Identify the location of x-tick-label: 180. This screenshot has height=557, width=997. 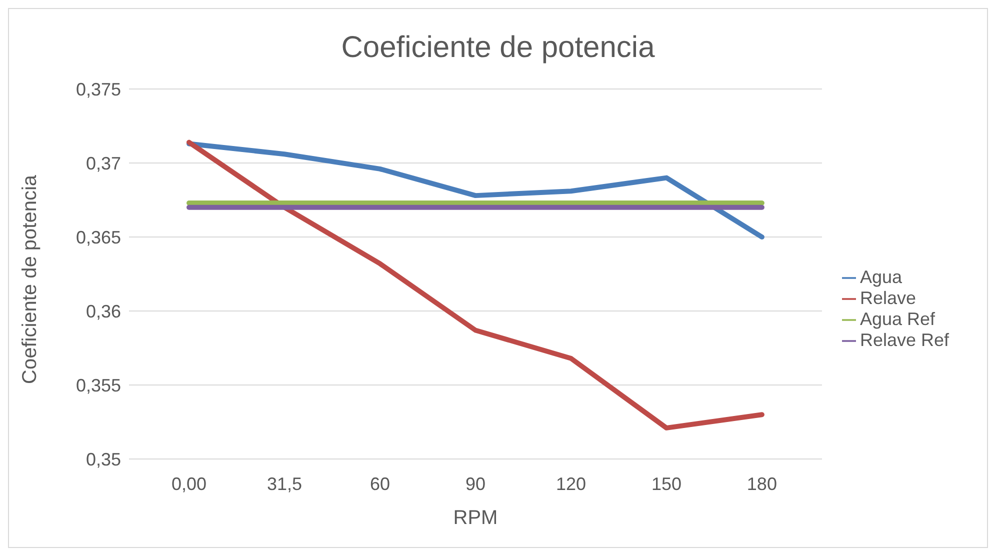
(761, 484).